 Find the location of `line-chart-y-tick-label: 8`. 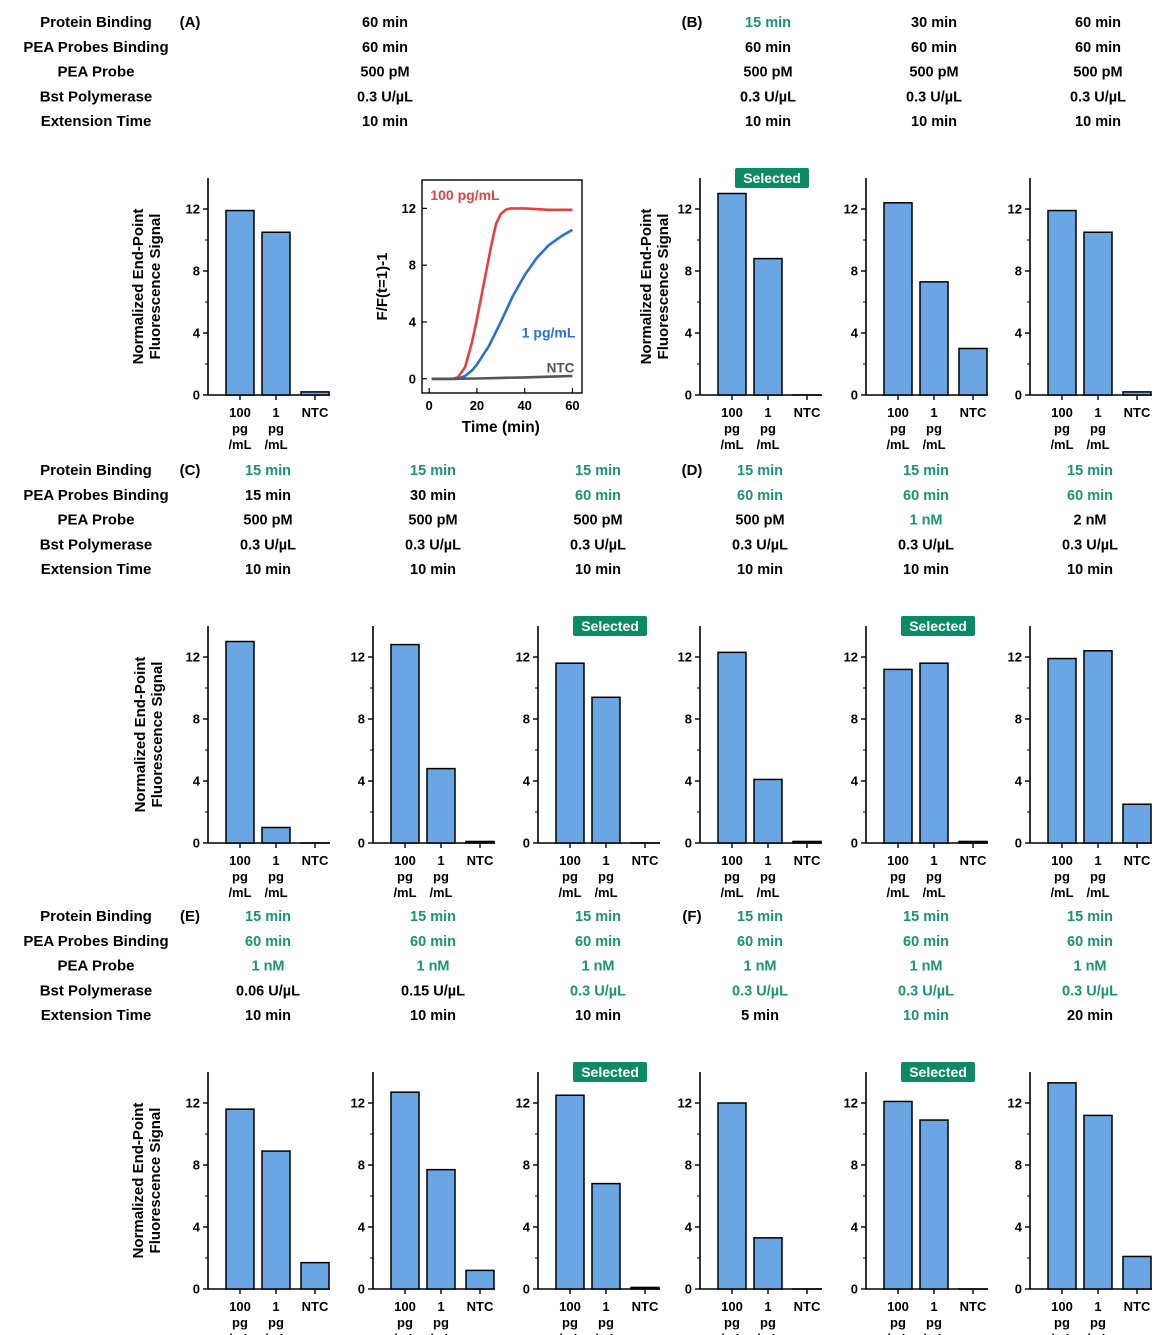

line-chart-y-tick-label: 8 is located at coordinates (412, 265).